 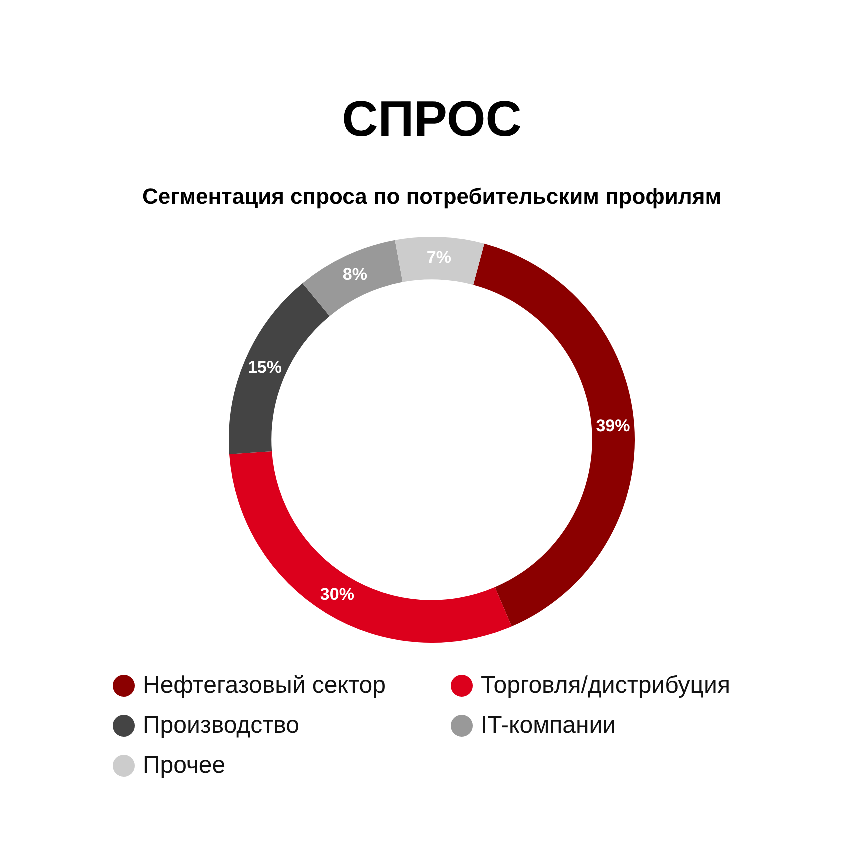 What do you see at coordinates (221, 726) in the screenshot?
I see `legend-label: Производство` at bounding box center [221, 726].